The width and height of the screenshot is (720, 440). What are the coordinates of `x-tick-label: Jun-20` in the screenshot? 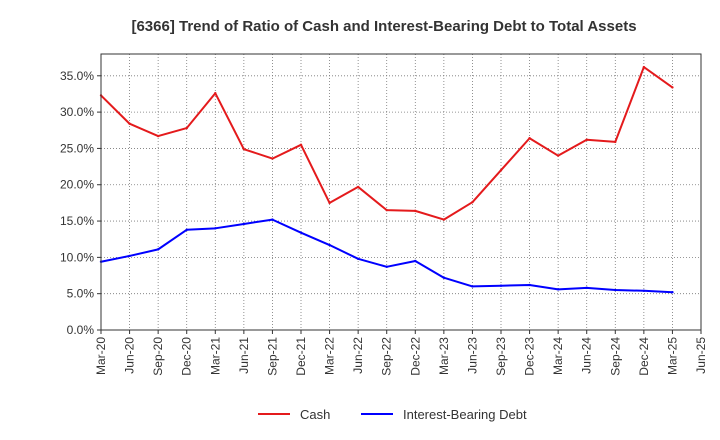 It's located at (130, 355).